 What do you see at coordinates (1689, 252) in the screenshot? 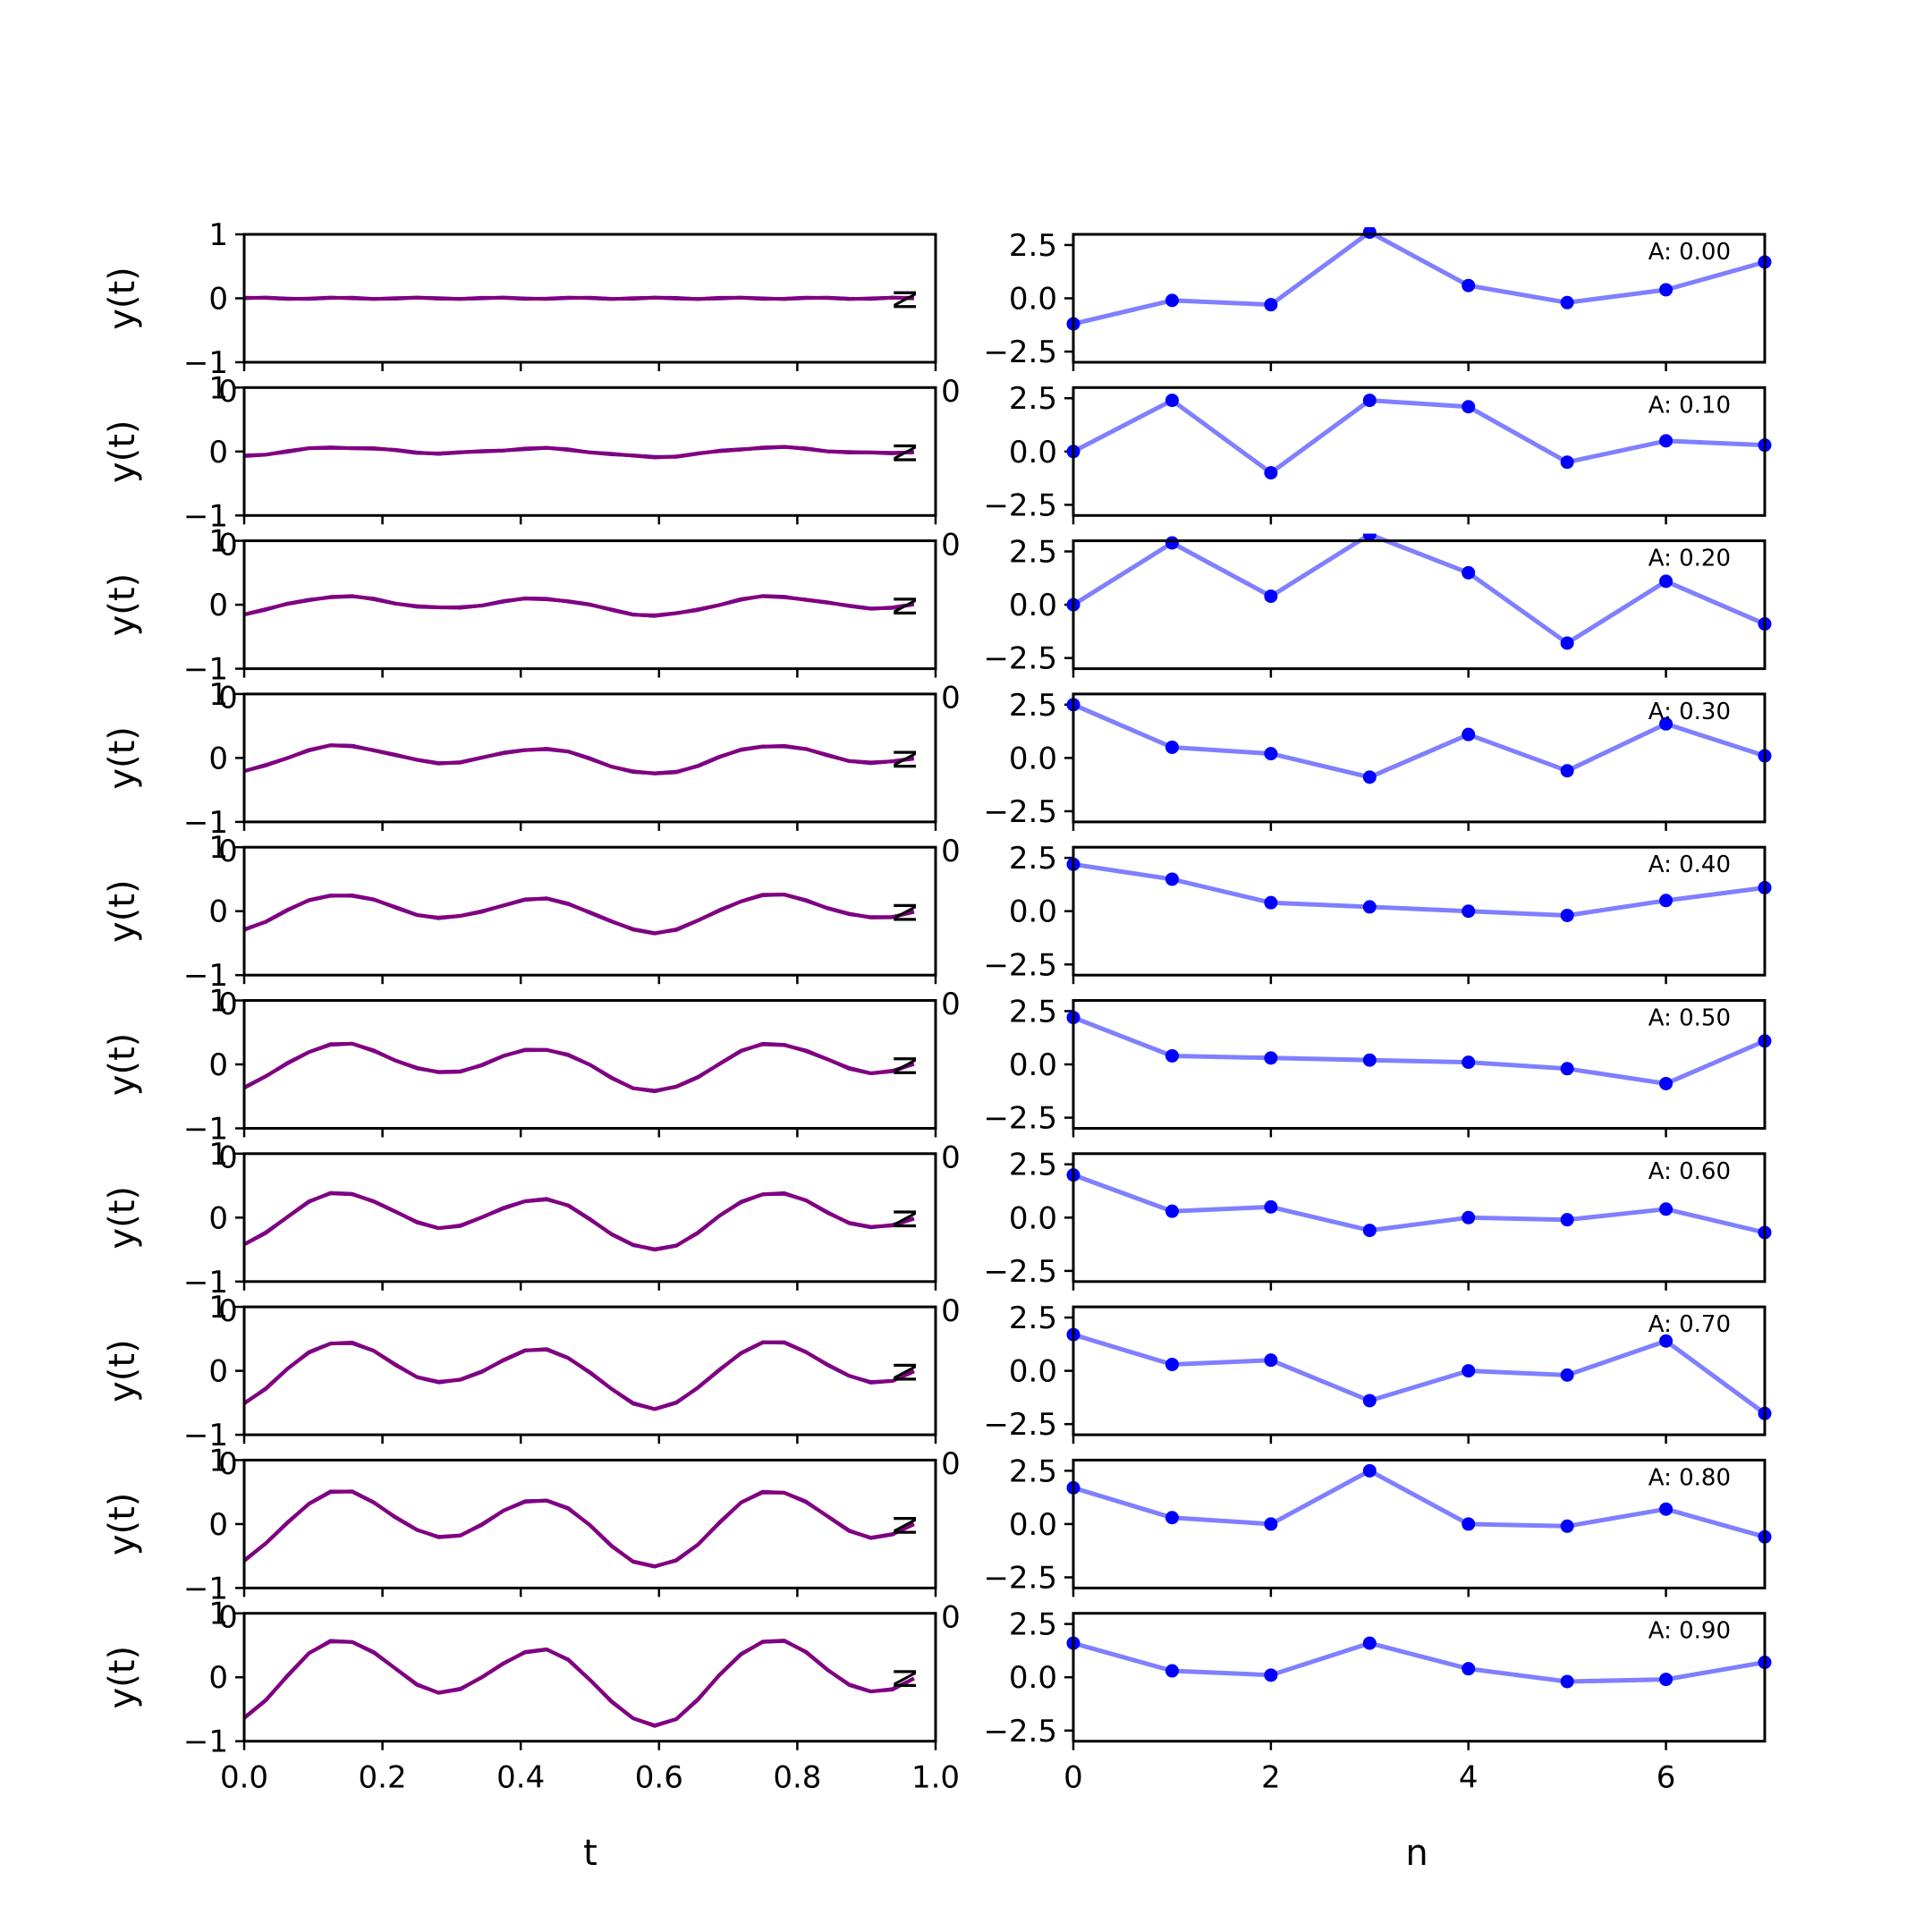
I see `amplitude-annotation: A: 0.00` at bounding box center [1689, 252].